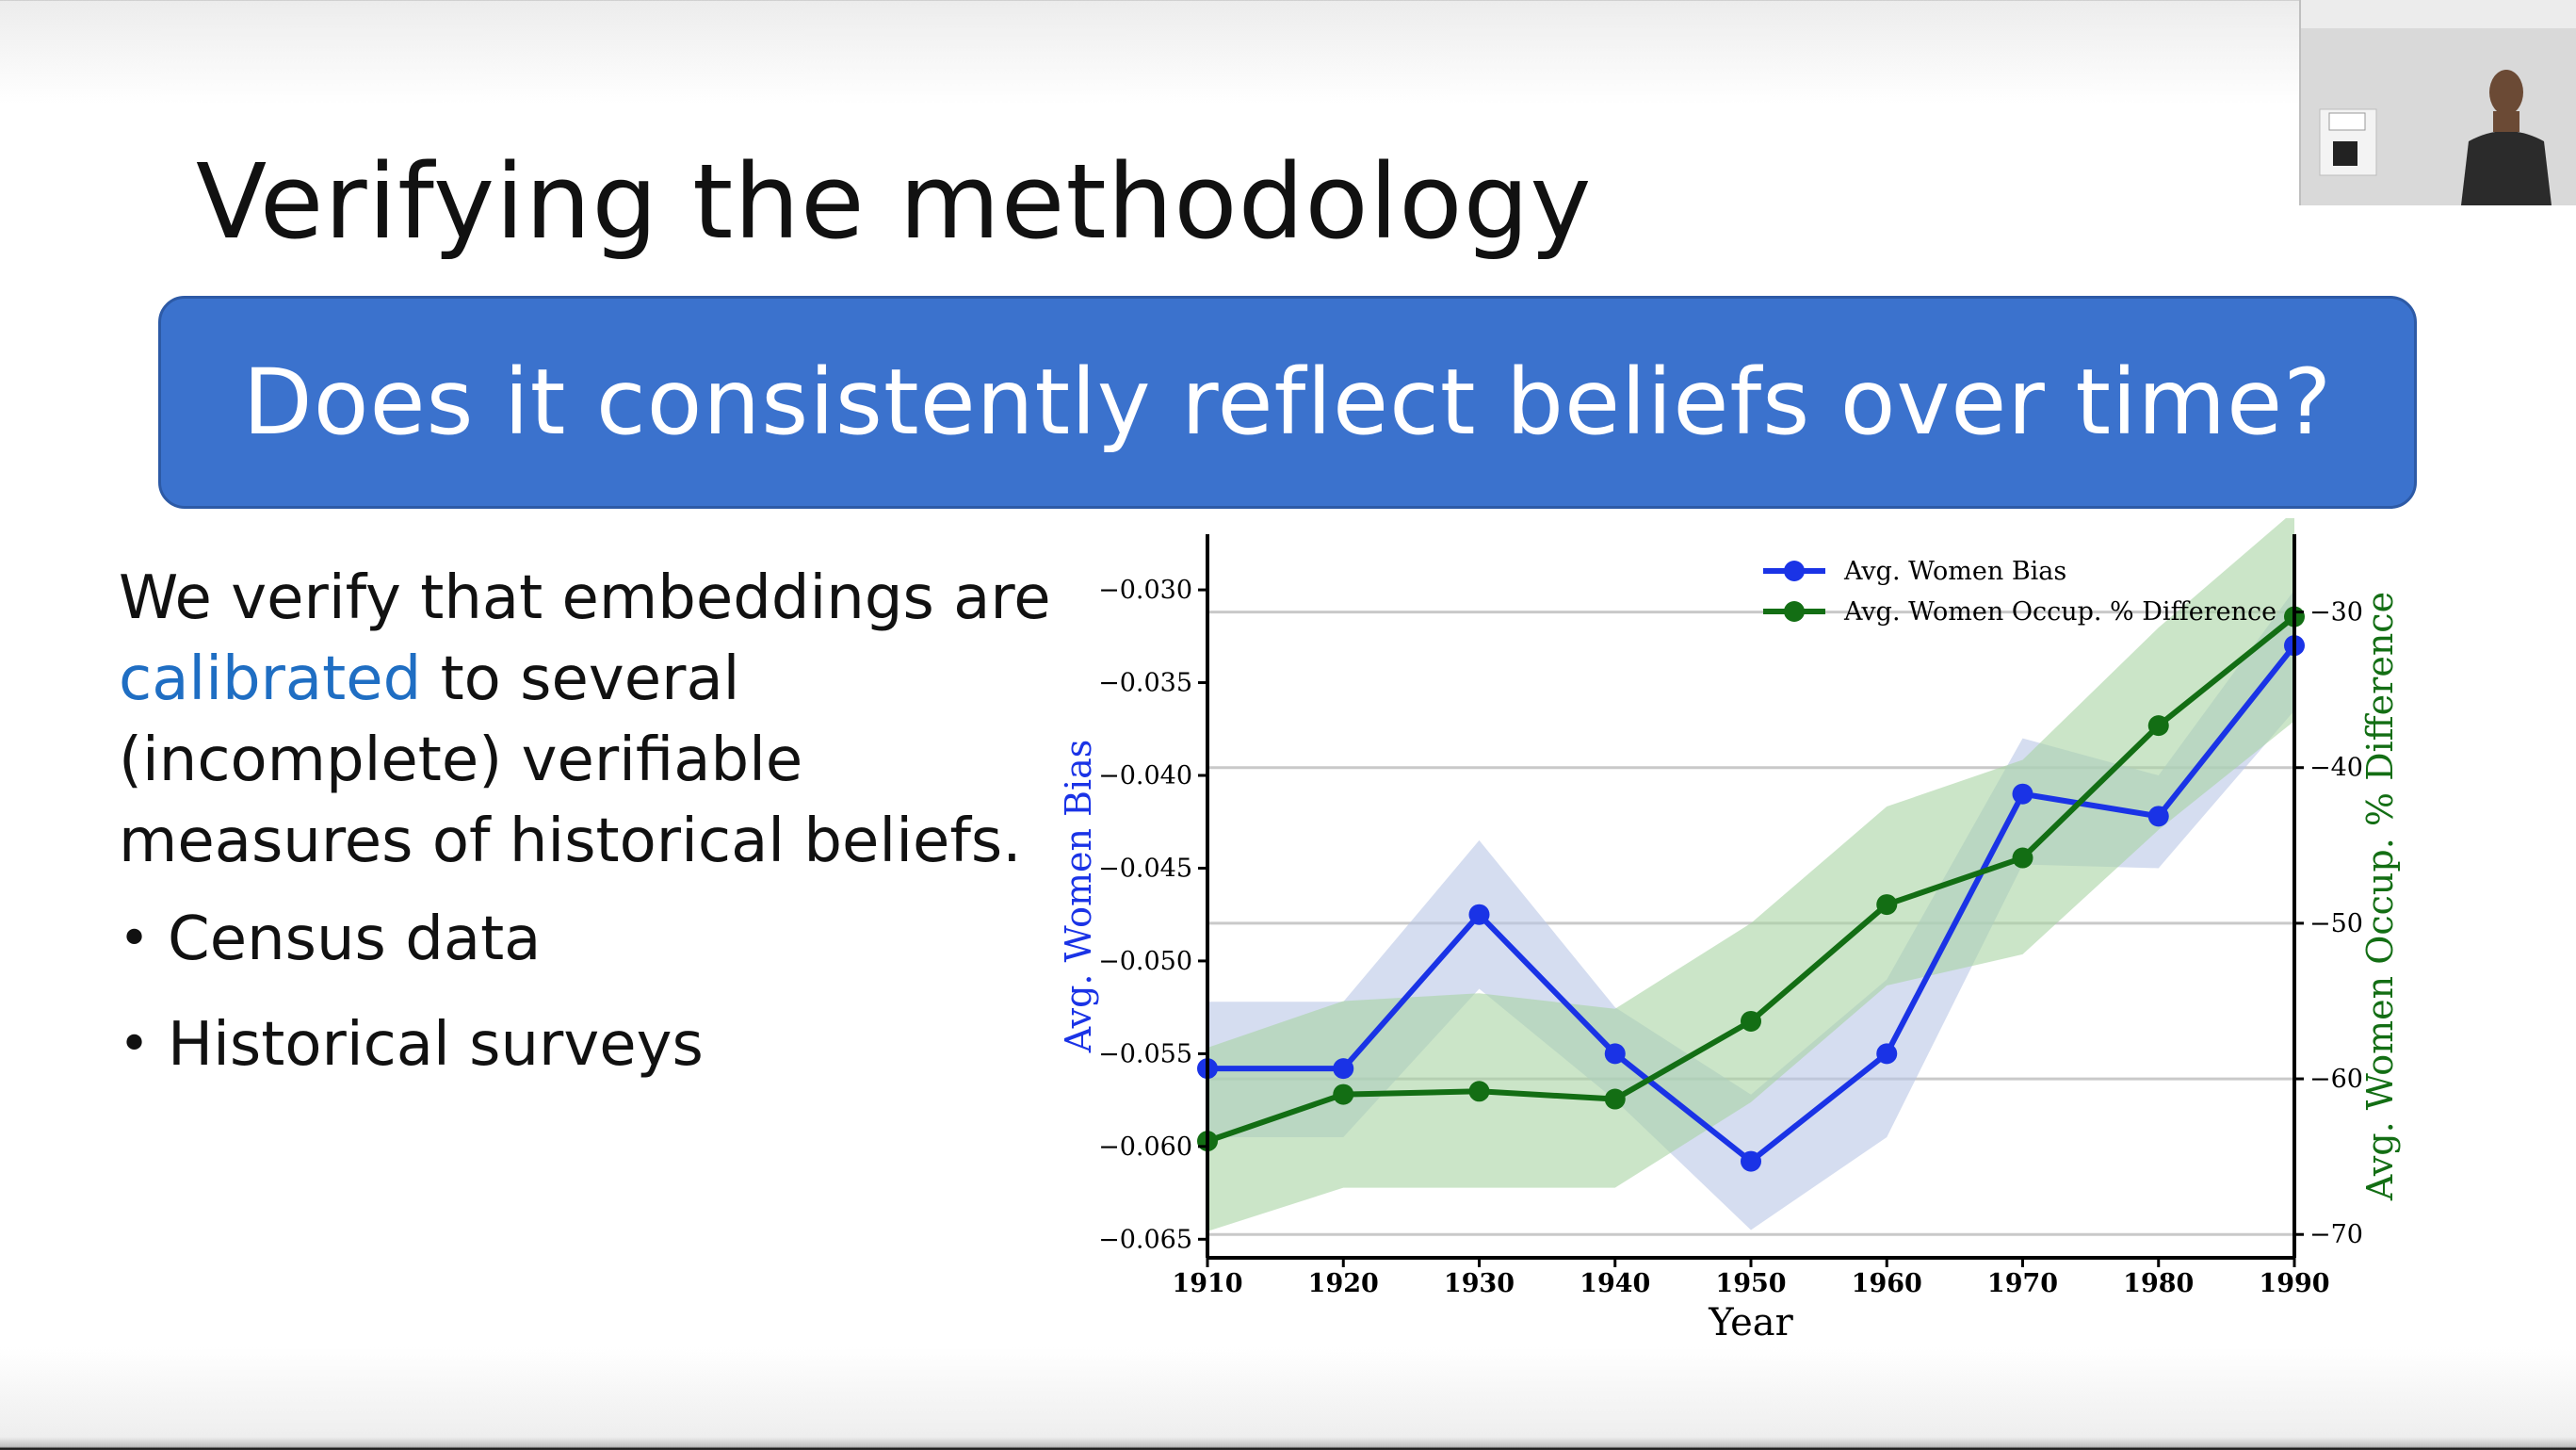 Image resolution: width=2576 pixels, height=1450 pixels. Describe the element at coordinates (1887, 1283) in the screenshot. I see `x-tick-label: 1960` at that location.